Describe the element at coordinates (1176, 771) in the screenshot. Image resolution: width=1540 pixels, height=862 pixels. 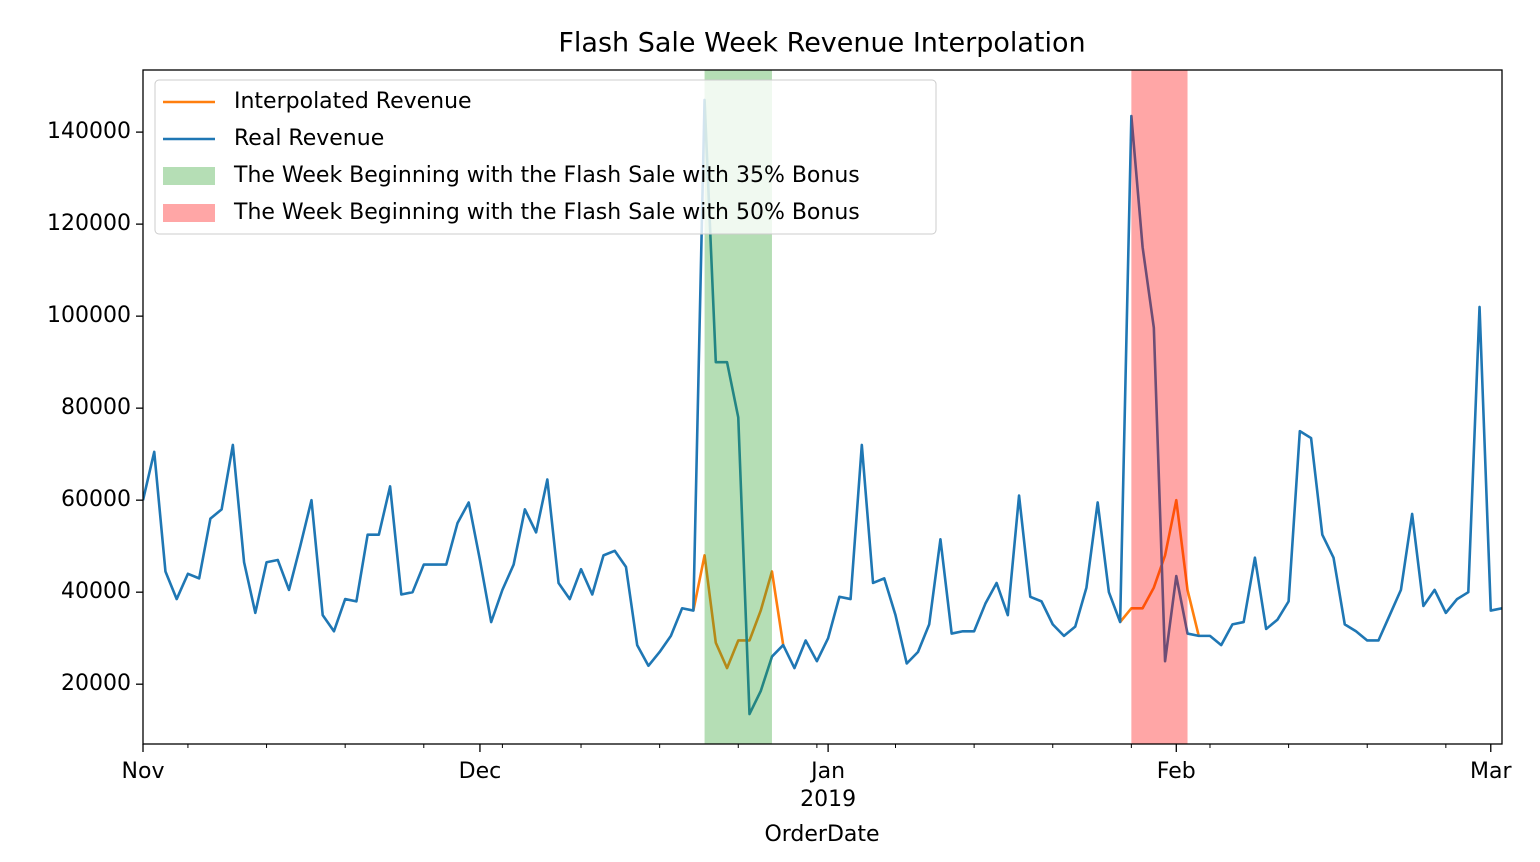
I see `x-tick-label: Feb` at that location.